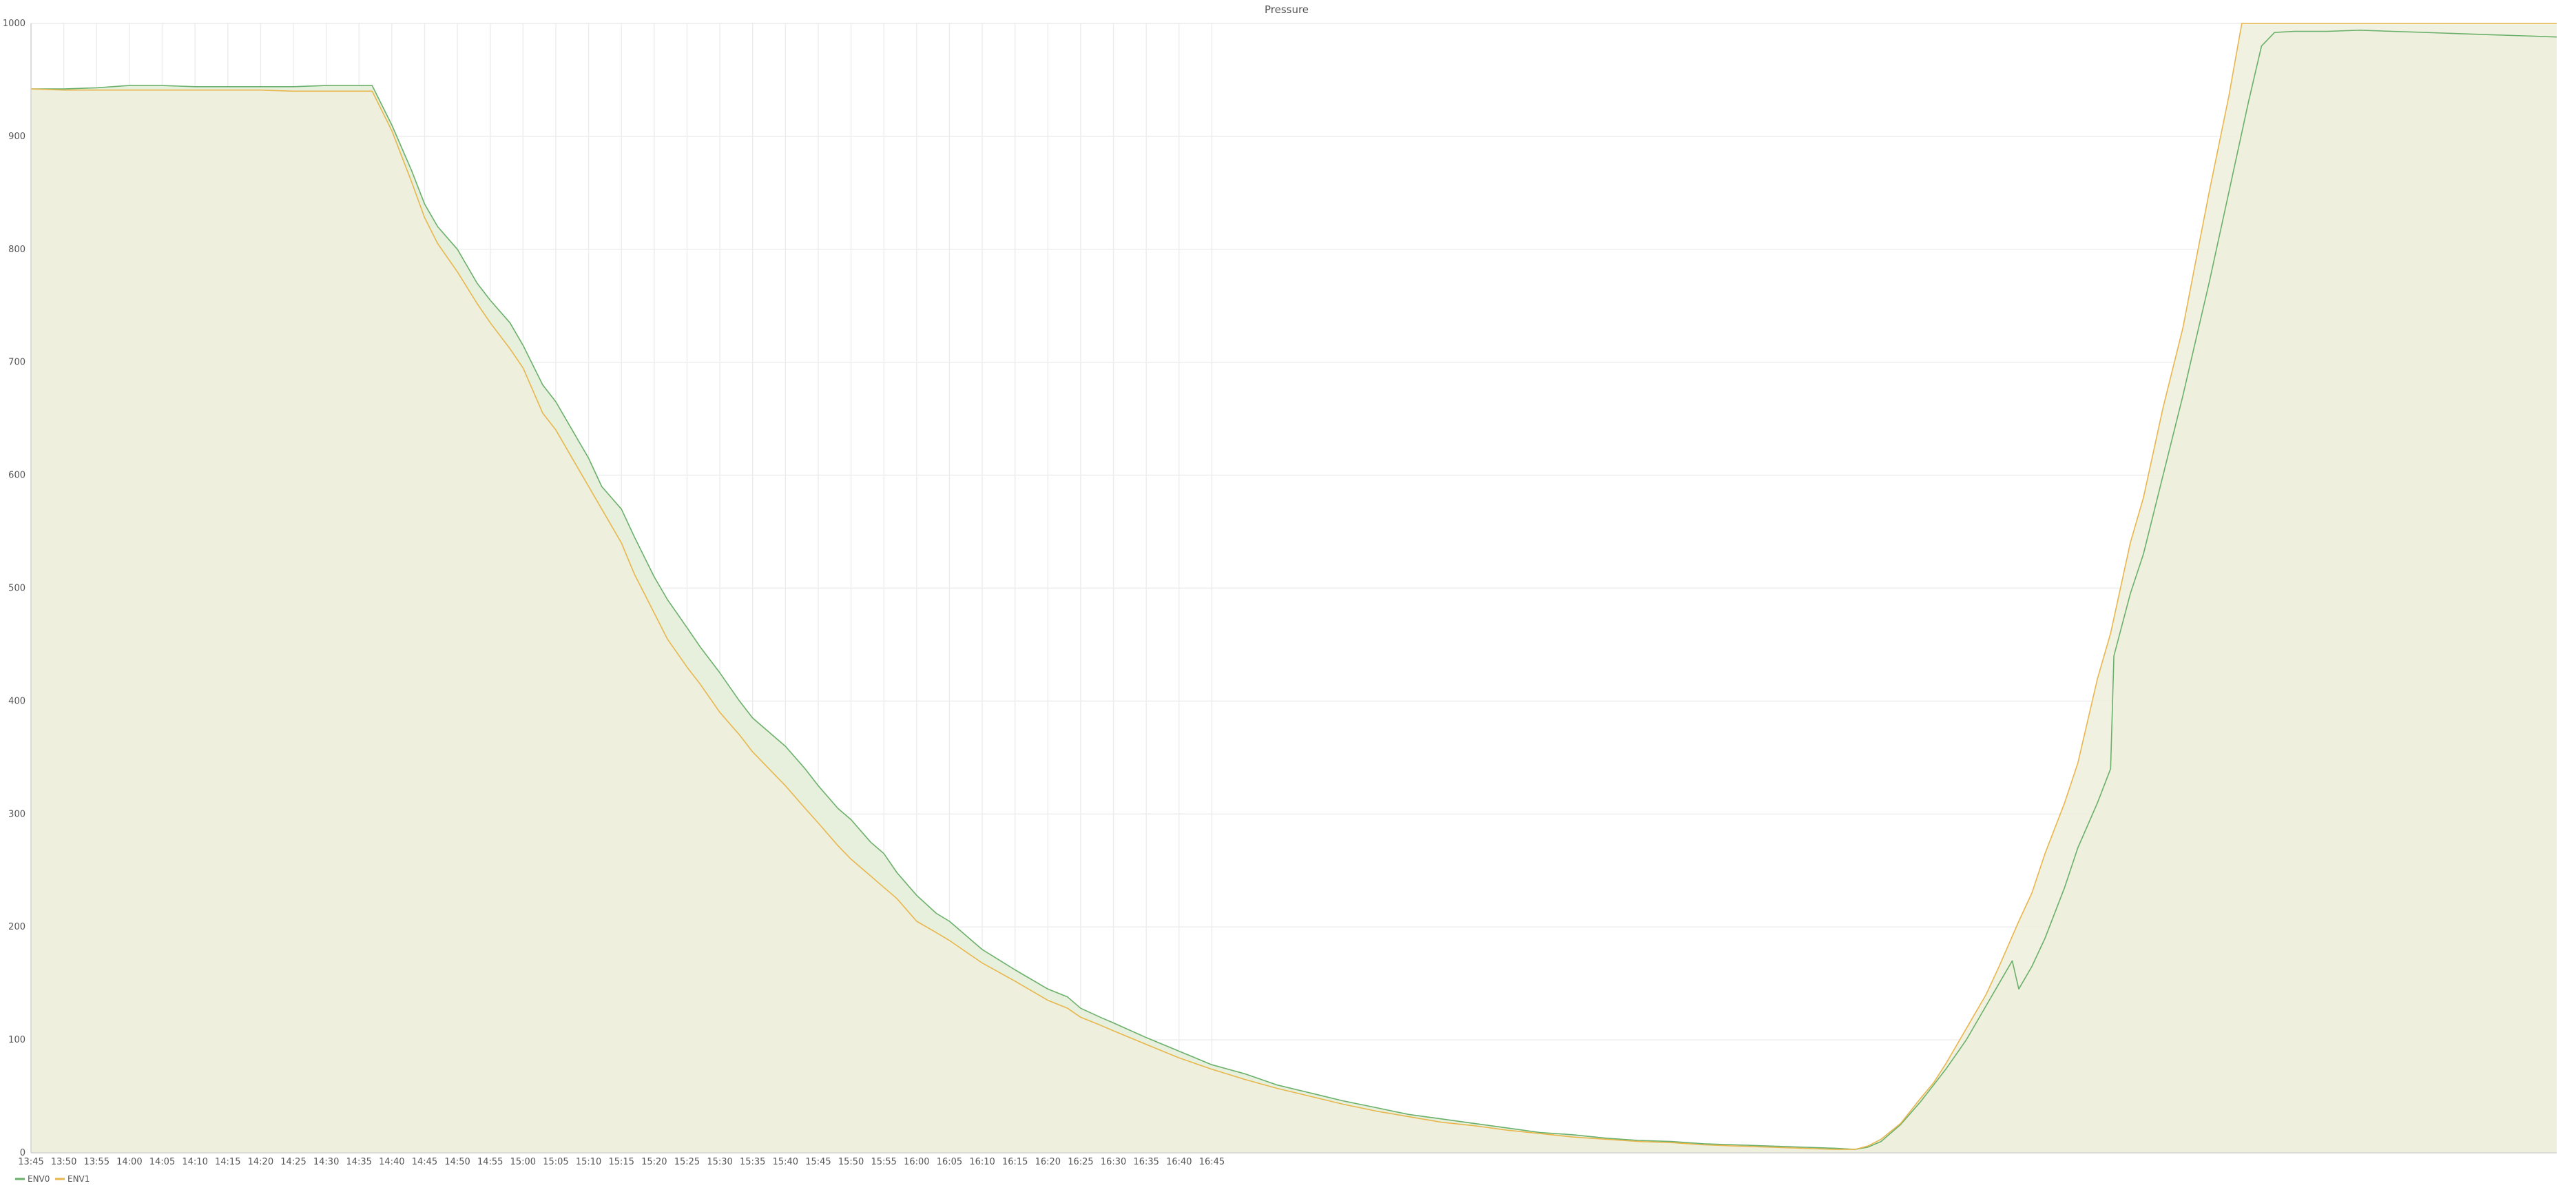 The width and height of the screenshot is (2576, 1190). Describe the element at coordinates (16, 137) in the screenshot. I see `y-tick-label: 900` at that location.